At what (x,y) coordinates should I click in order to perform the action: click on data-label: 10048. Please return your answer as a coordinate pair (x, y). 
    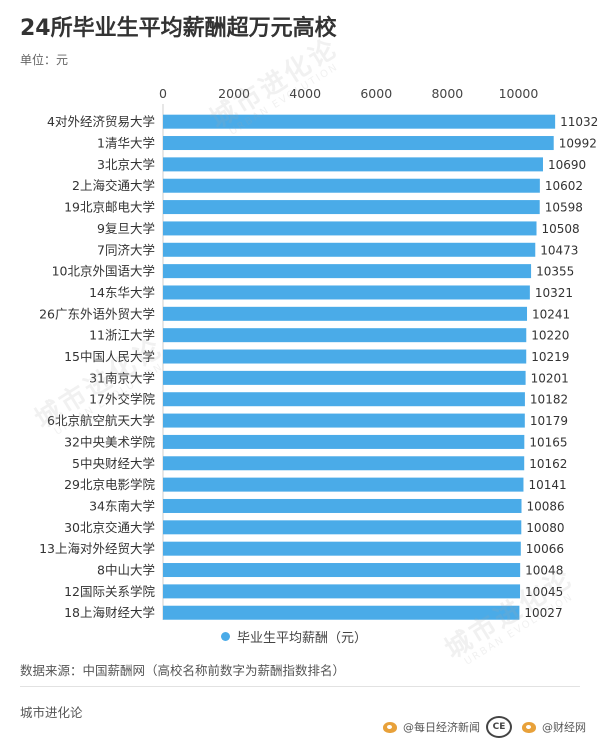
    Looking at the image, I should click on (544, 571).